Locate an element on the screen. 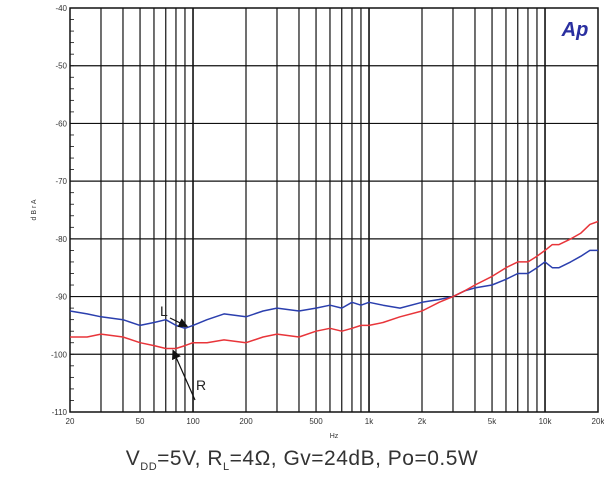 The width and height of the screenshot is (604, 484). callout-label-r: R is located at coordinates (201, 385).